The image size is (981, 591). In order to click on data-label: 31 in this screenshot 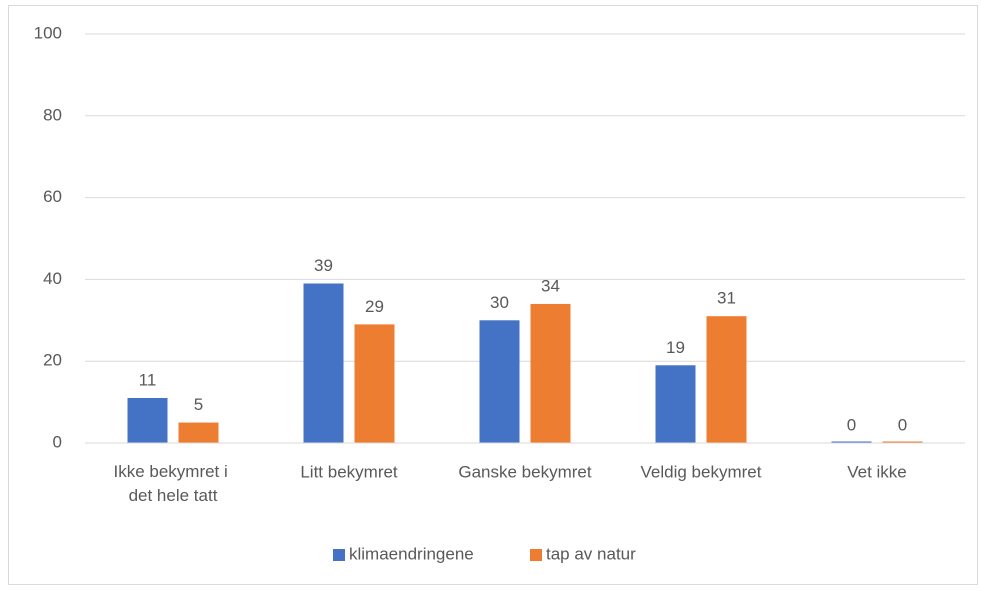, I will do `click(726, 298)`.